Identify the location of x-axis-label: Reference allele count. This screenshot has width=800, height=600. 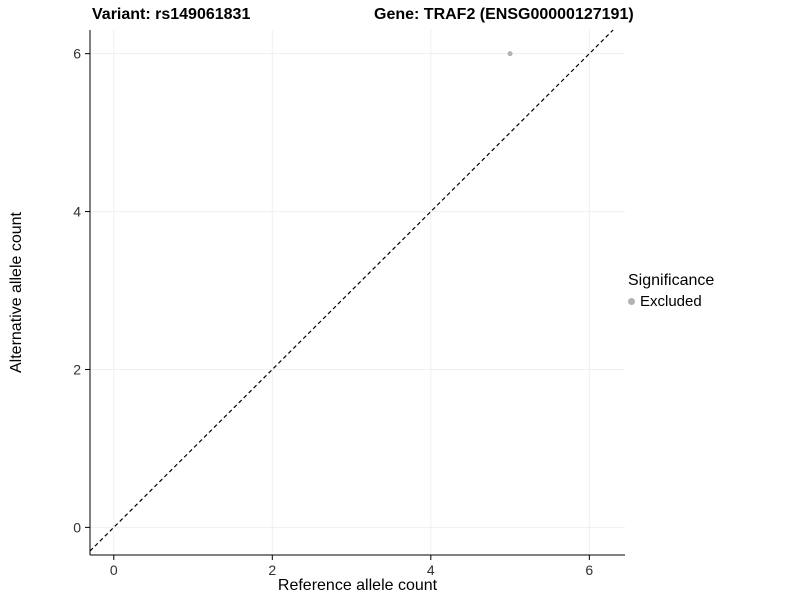
(357, 585).